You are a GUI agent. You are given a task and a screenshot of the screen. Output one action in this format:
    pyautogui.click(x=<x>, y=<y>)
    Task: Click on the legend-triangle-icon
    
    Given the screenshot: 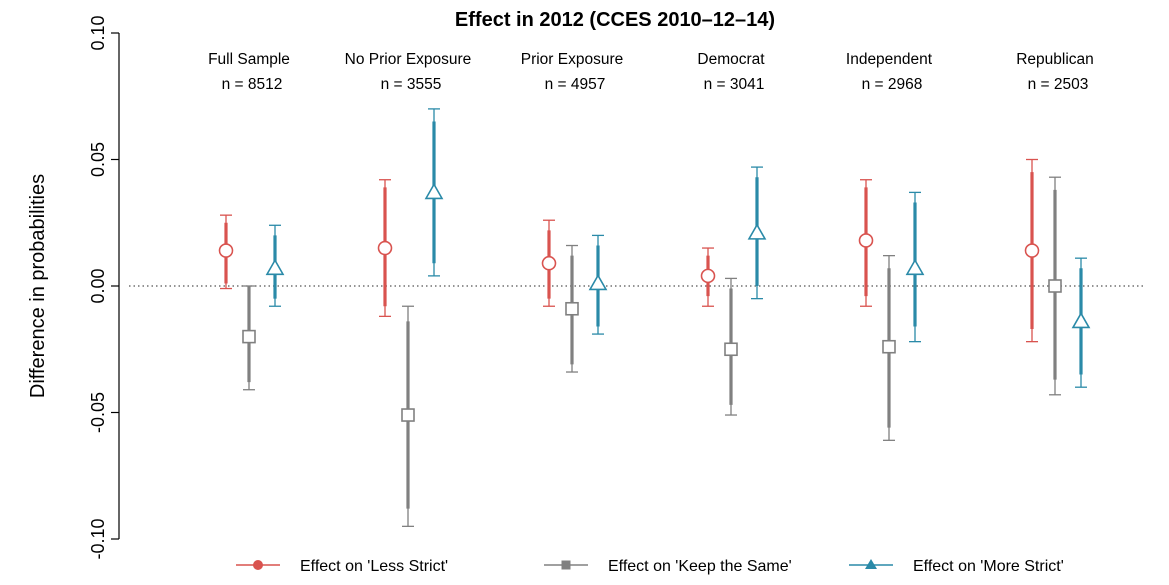 What is the action you would take?
    pyautogui.click(x=871, y=564)
    